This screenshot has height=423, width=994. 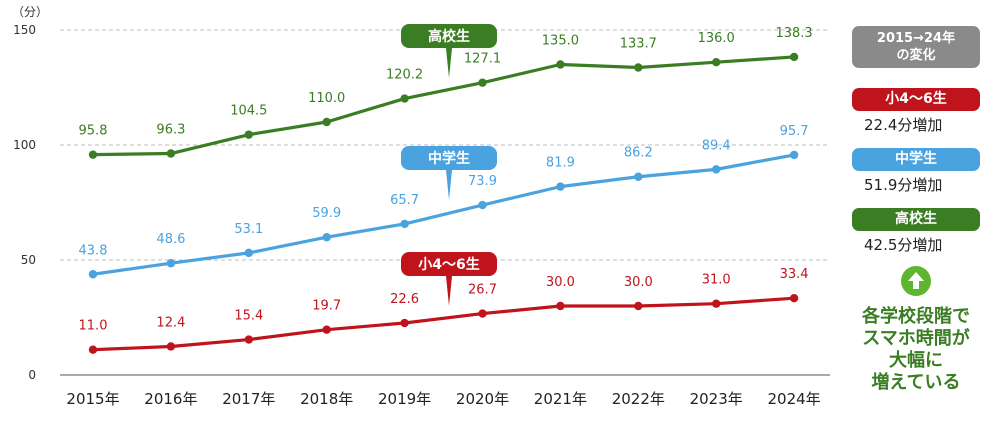 What do you see at coordinates (248, 111) in the screenshot?
I see `data-label: 104.5` at bounding box center [248, 111].